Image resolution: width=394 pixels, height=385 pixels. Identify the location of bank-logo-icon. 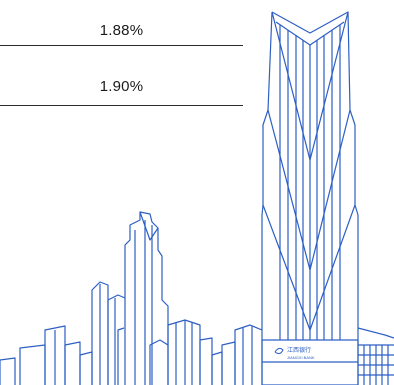
(279, 350).